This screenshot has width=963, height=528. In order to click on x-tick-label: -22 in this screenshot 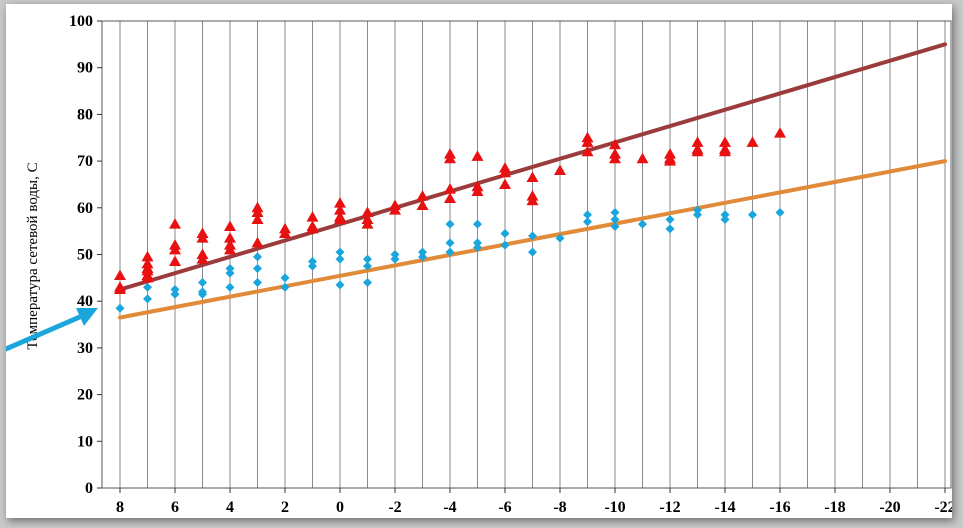, I will do `click(943, 507)`.